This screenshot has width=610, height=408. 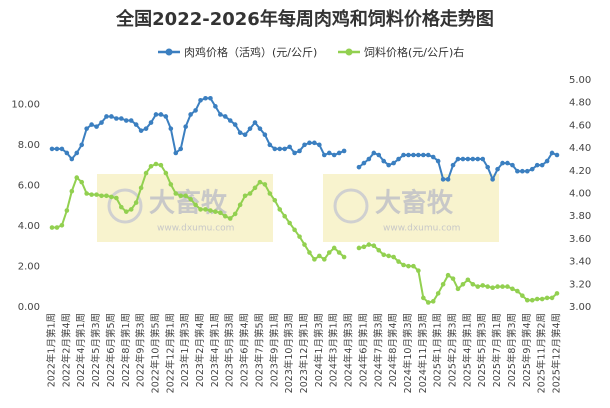 I want to click on legend-label: 饲料价格(元/公斤)右, so click(x=414, y=52).